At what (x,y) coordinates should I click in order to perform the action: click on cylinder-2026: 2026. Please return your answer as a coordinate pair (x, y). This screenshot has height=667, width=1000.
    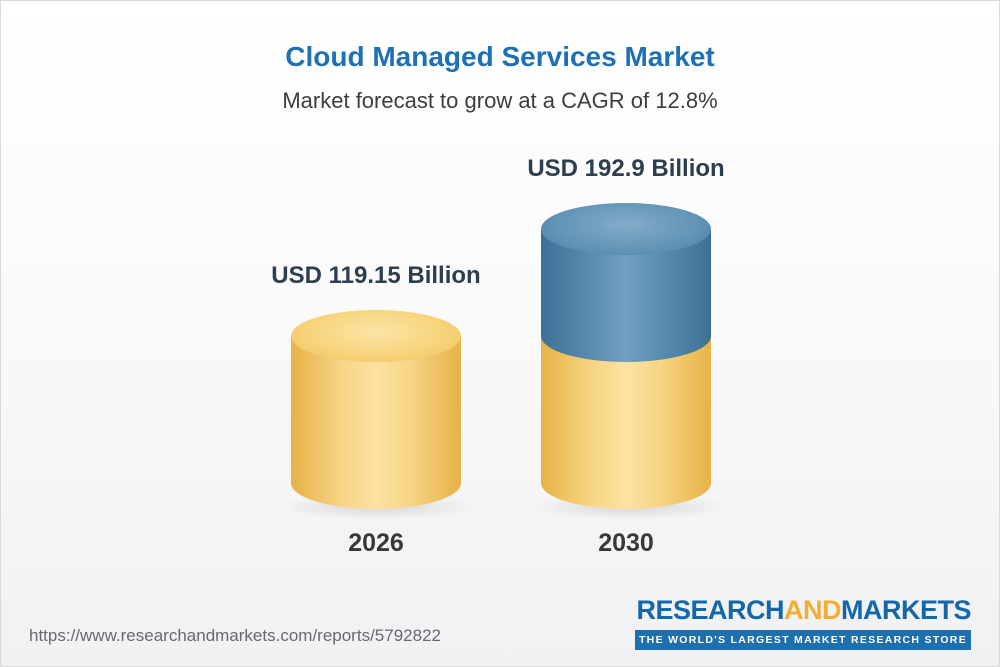
    Looking at the image, I should click on (379, 433).